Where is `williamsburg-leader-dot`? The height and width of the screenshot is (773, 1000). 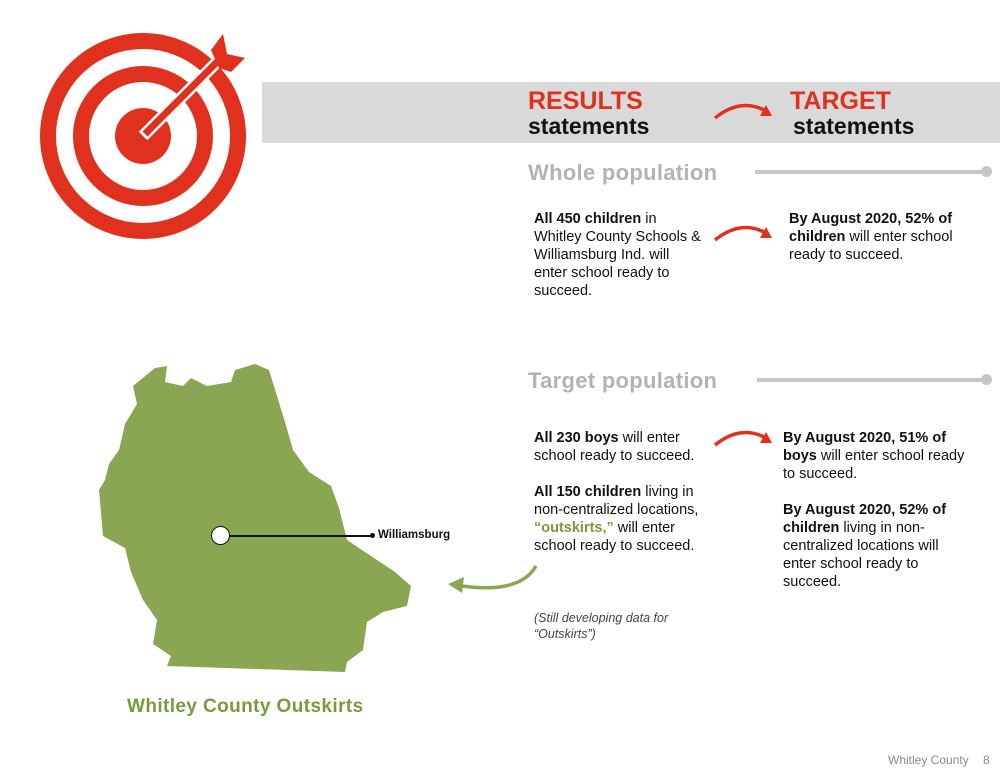 williamsburg-leader-dot is located at coordinates (372, 535).